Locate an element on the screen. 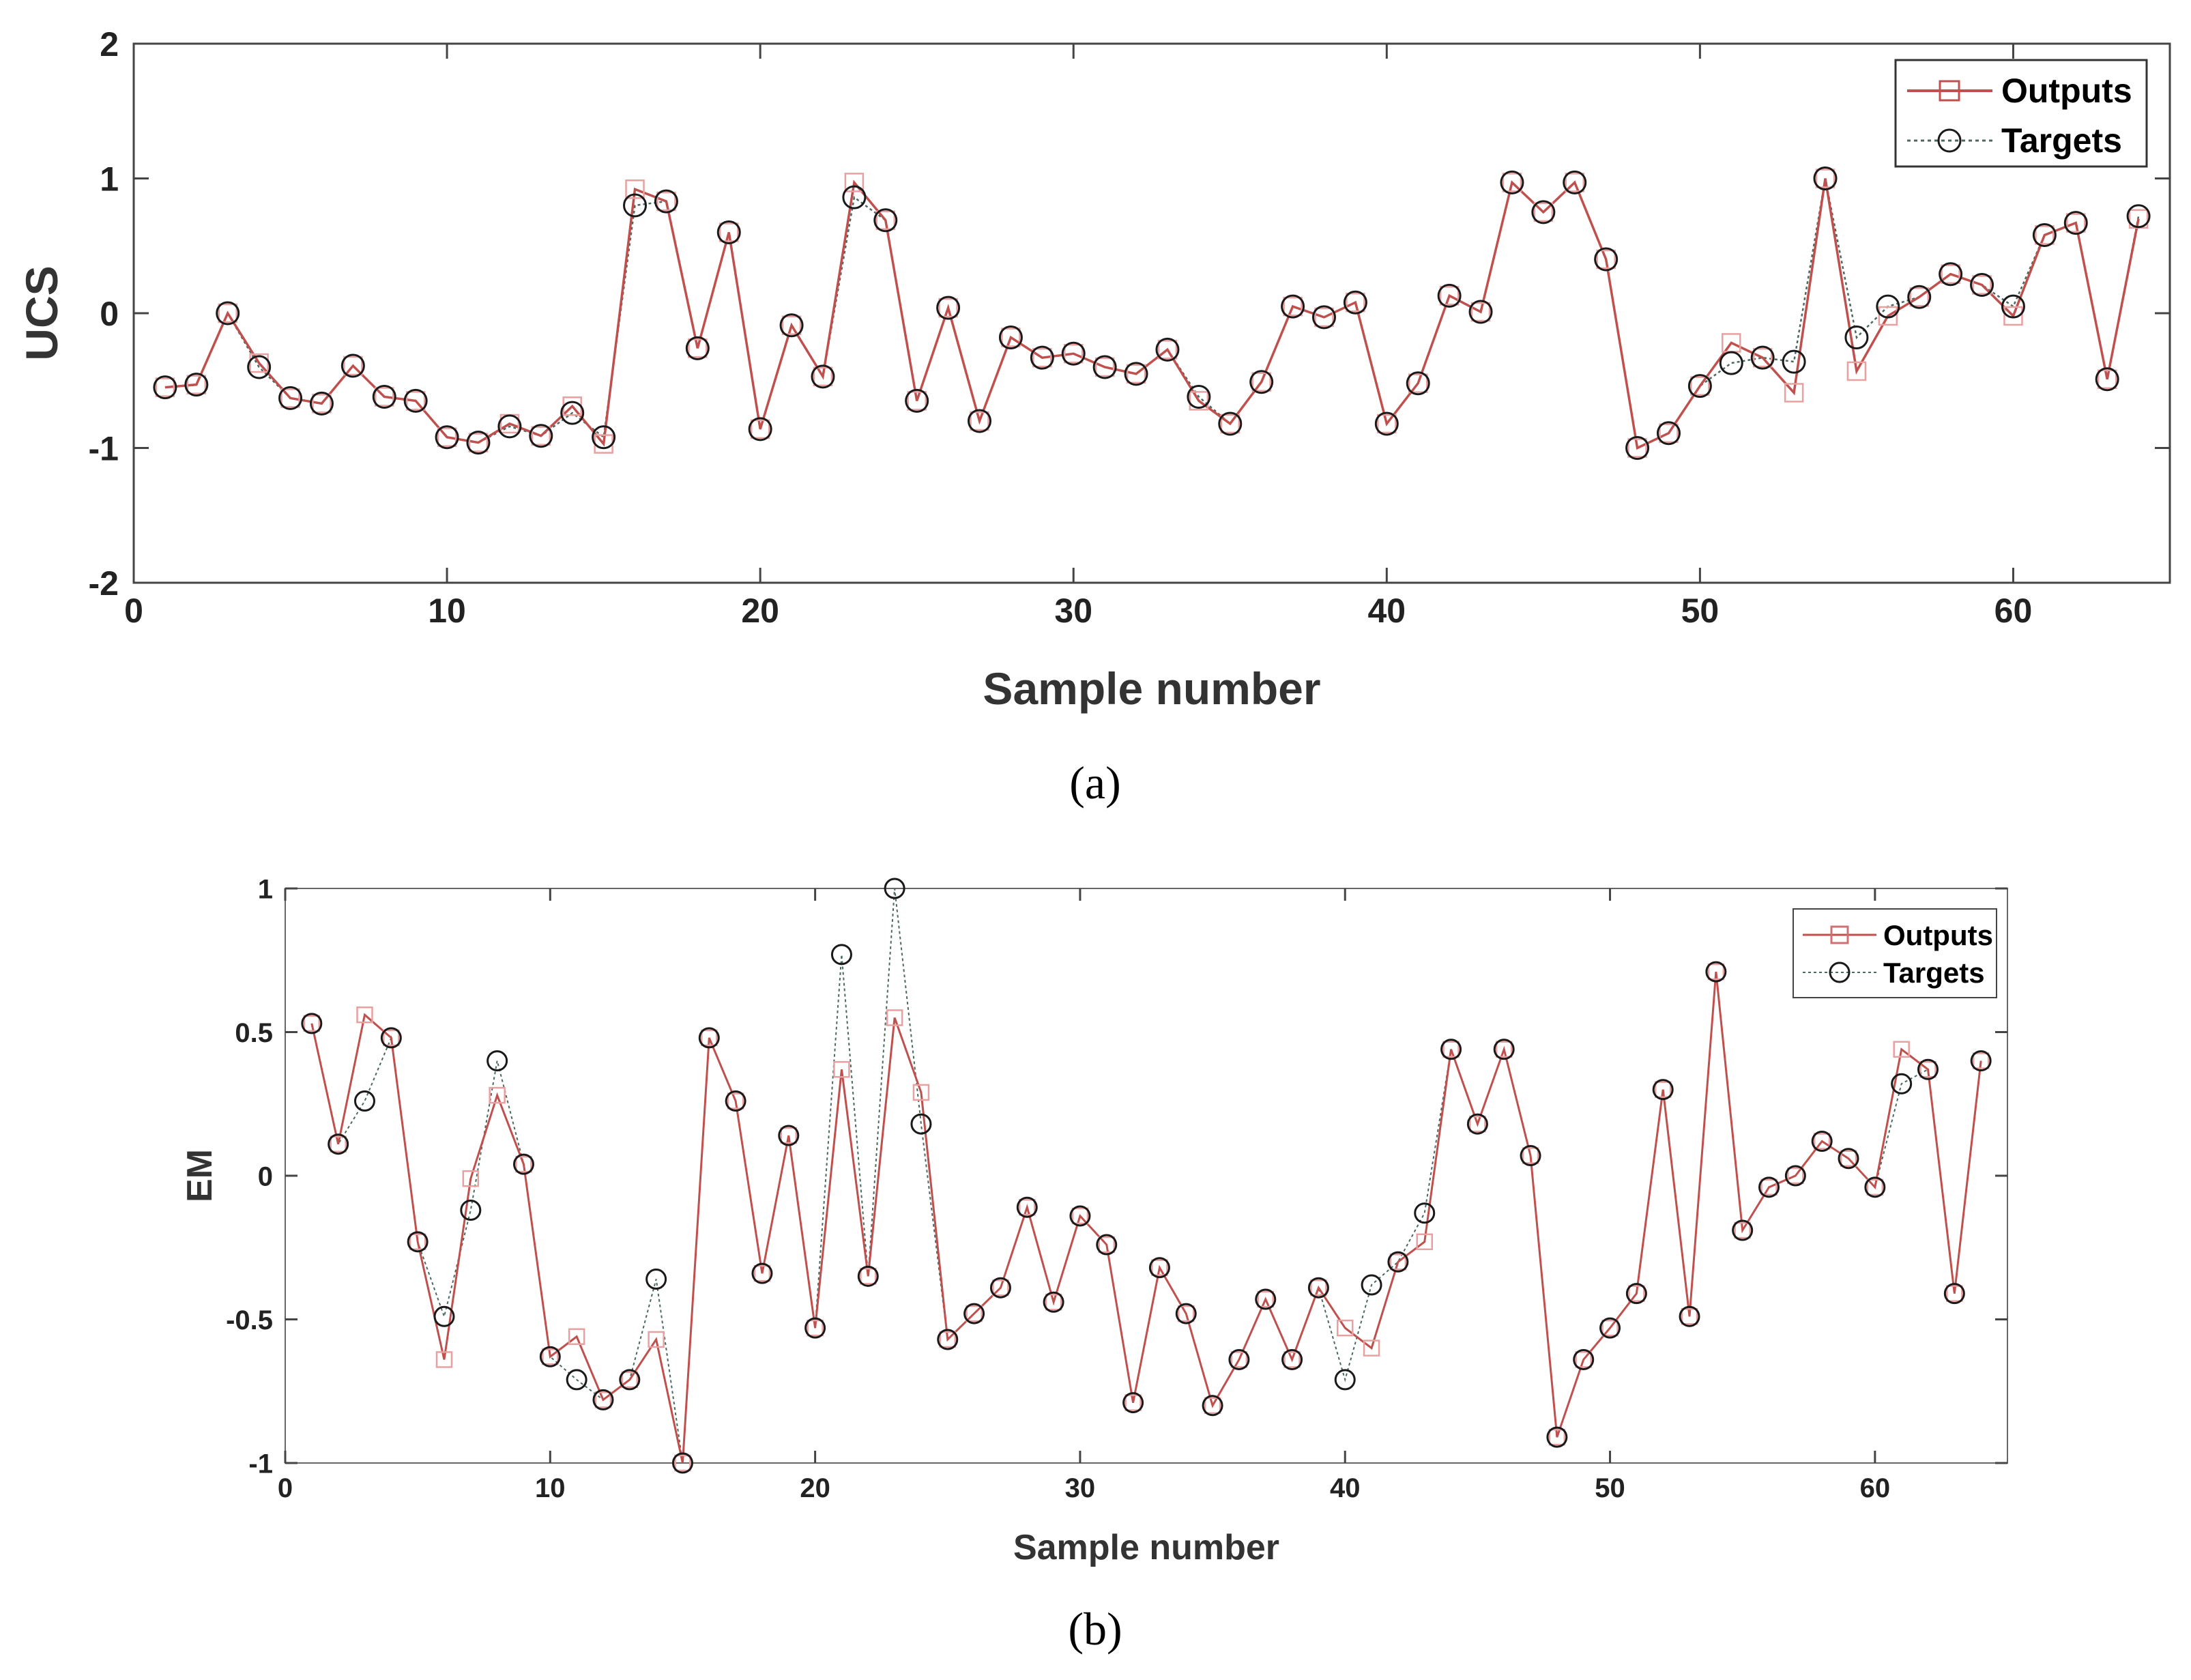 This screenshot has width=2191, height=1680. x-axis-label-a: Sample number is located at coordinates (1151, 688).